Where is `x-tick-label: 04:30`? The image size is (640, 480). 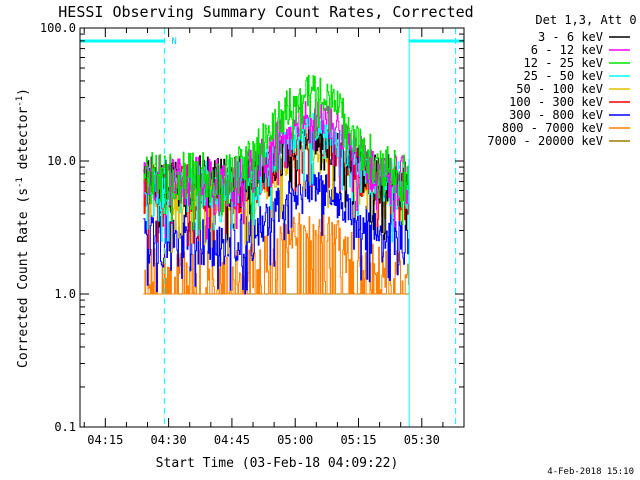 x-tick-label: 04:30 is located at coordinates (169, 440).